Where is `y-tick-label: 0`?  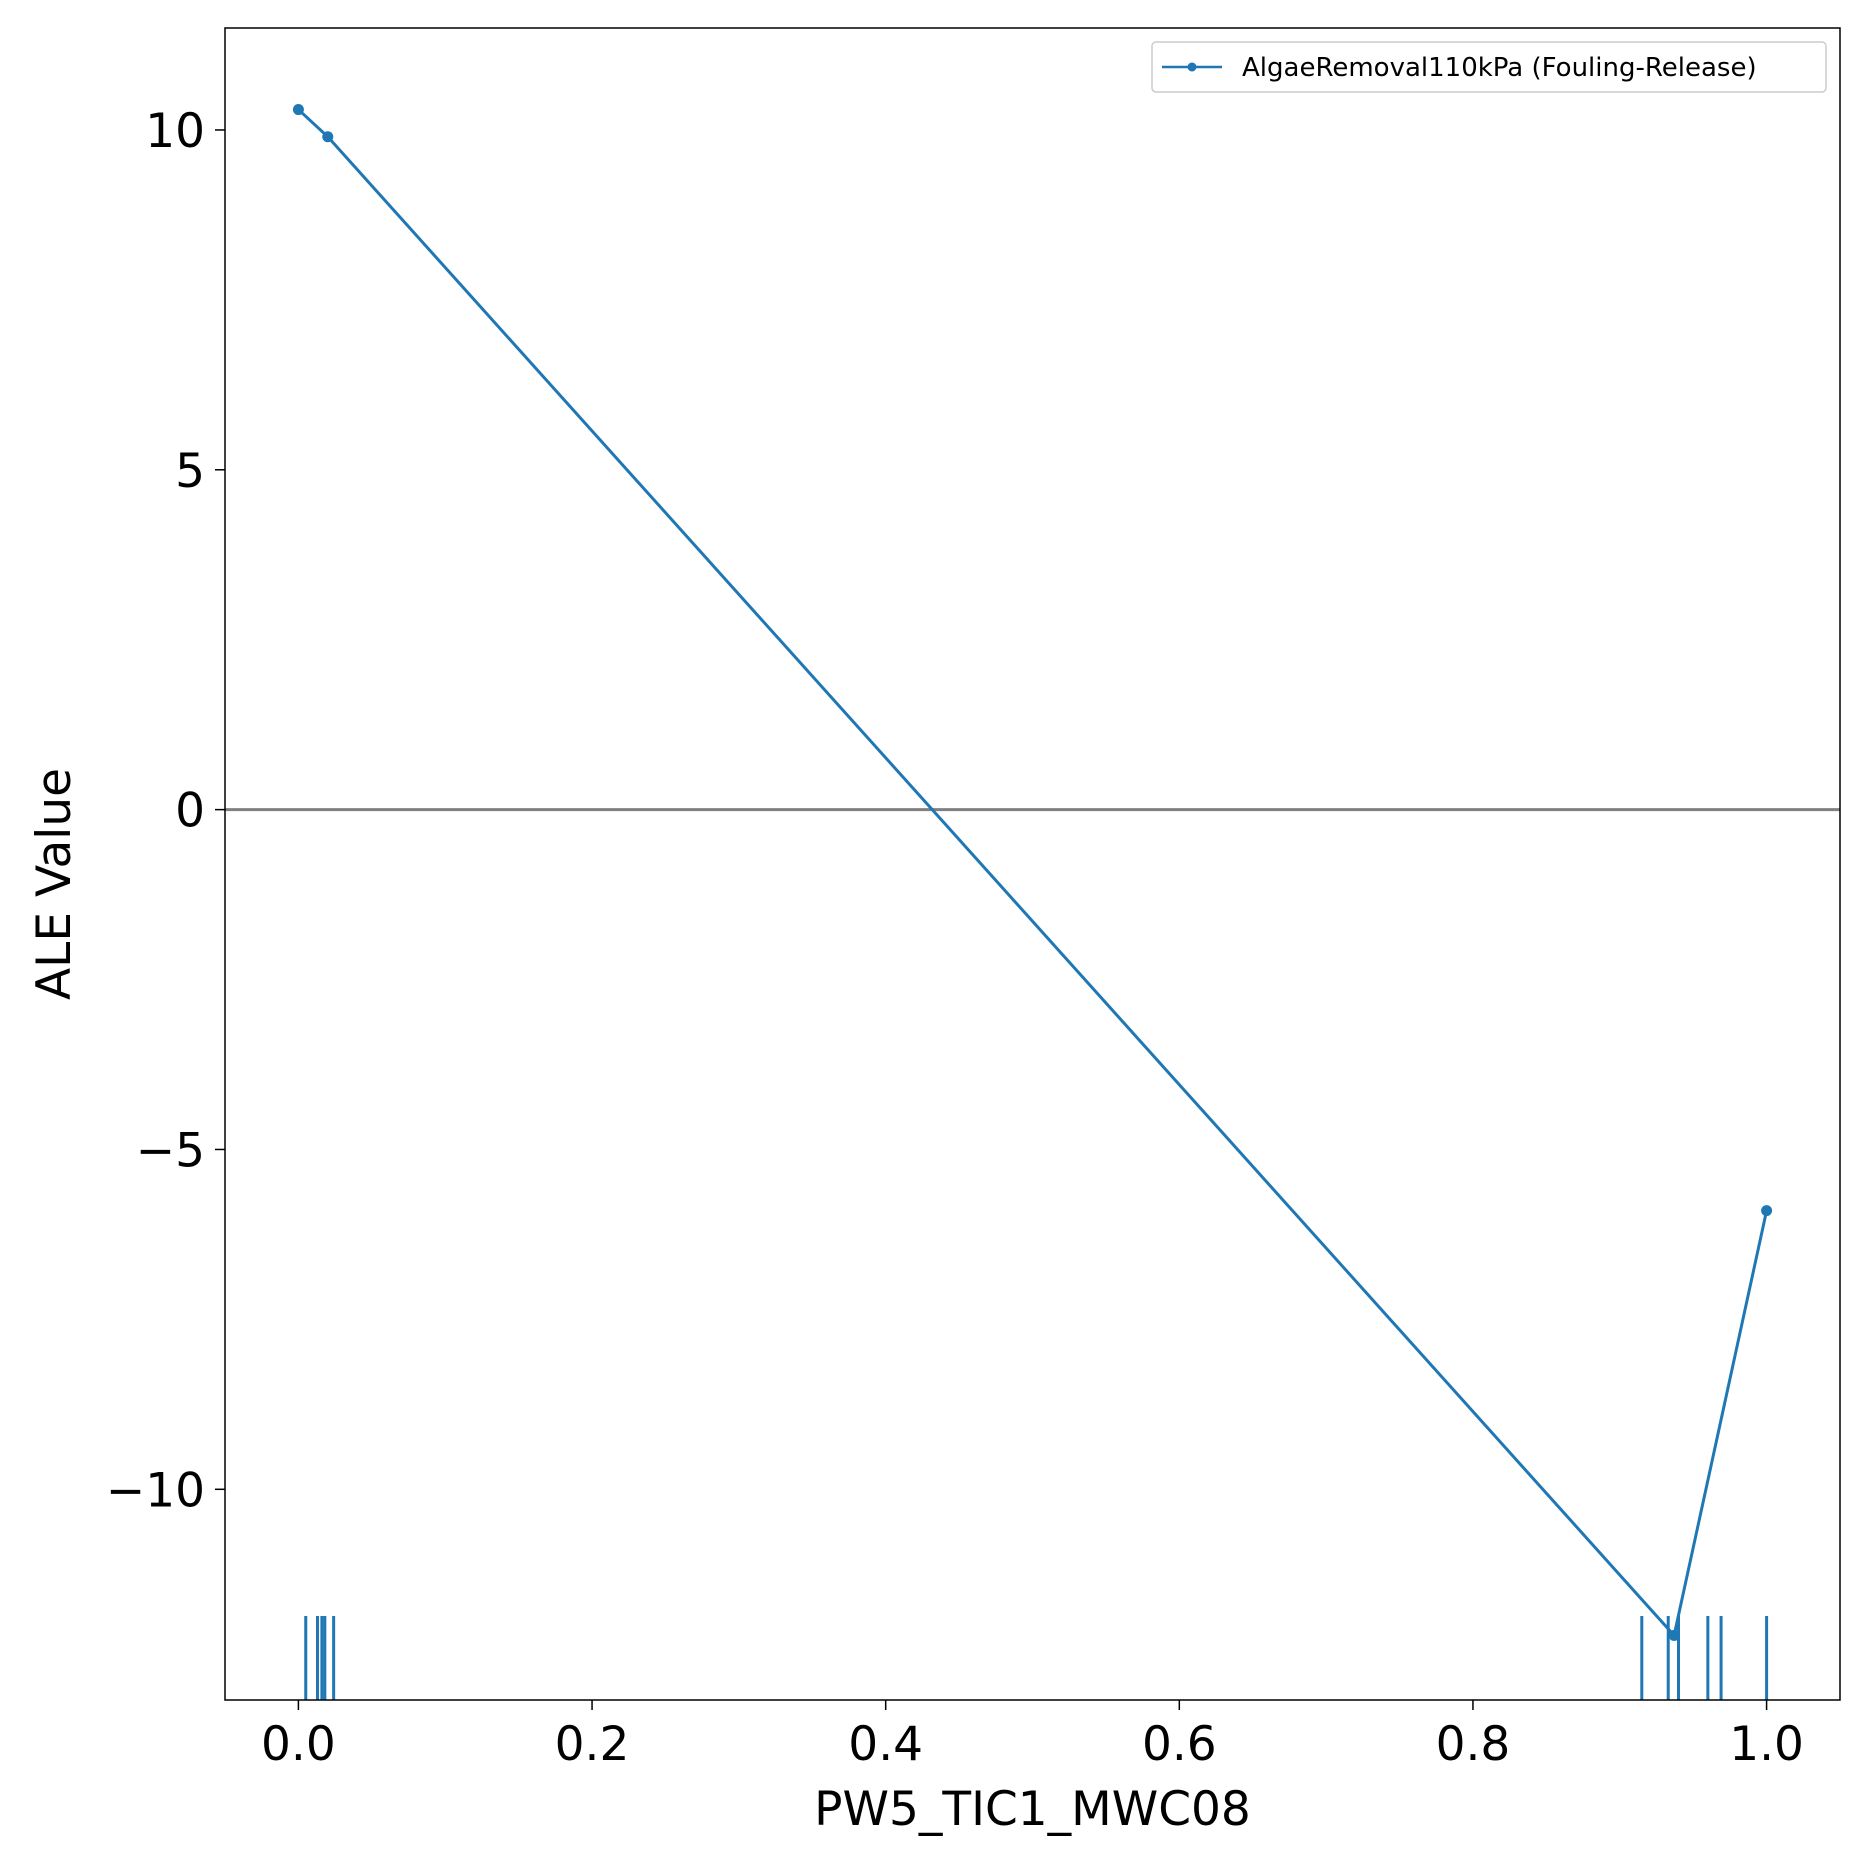
y-tick-label: 0 is located at coordinates (190, 811).